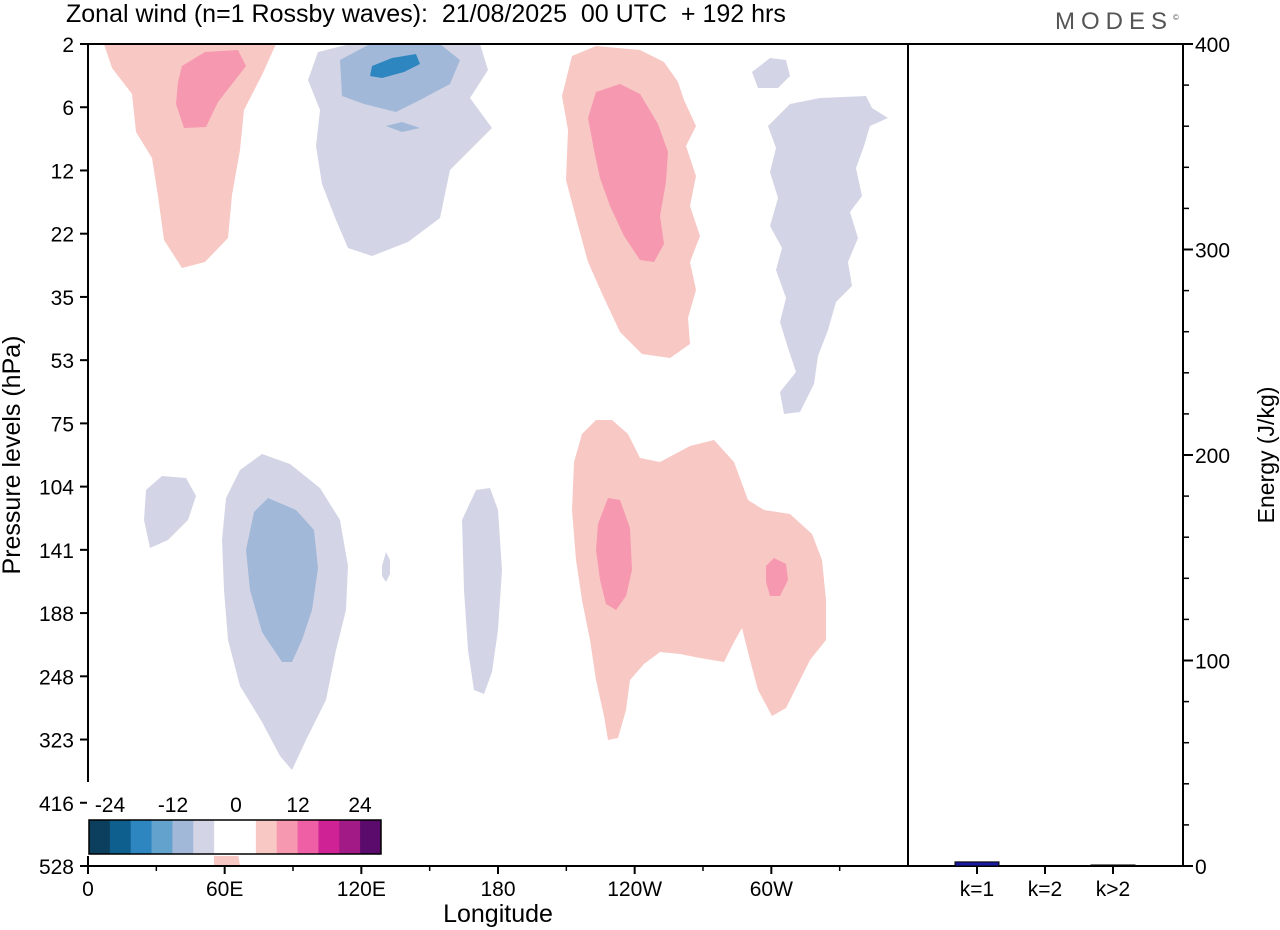  I want to click on contour-neg1-trop-a-small, so click(170, 512).